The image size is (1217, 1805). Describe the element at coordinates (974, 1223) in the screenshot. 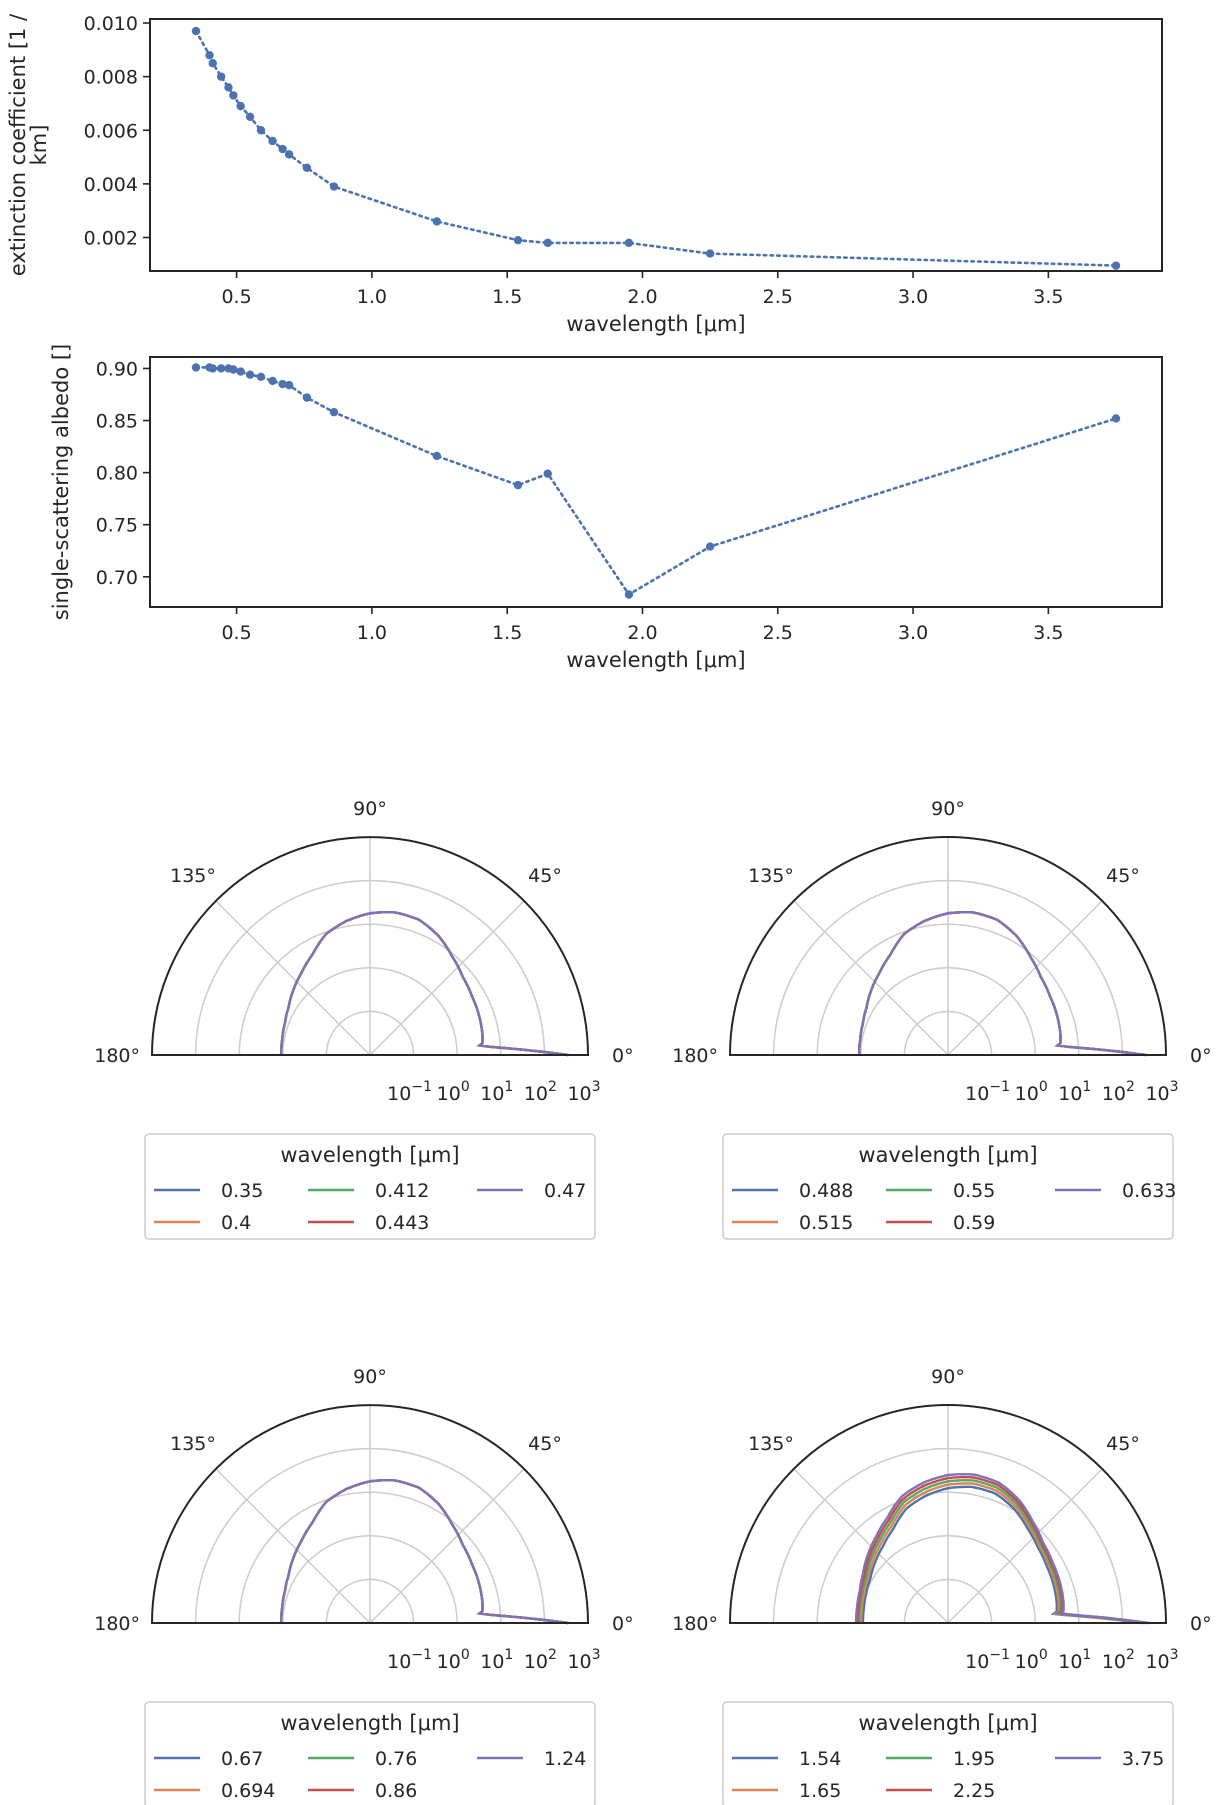

I see `legend-entry-label: 0.59` at that location.